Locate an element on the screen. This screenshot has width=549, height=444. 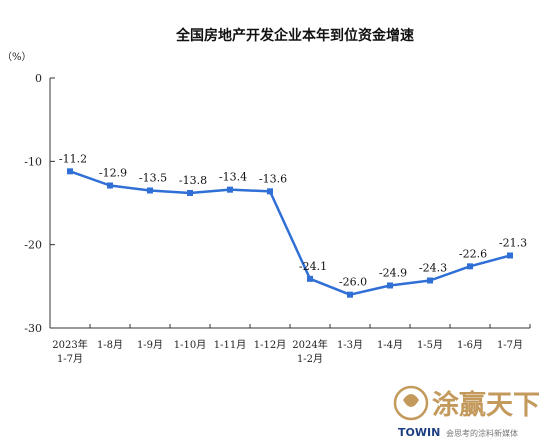
data-label: -22.6 is located at coordinates (473, 253).